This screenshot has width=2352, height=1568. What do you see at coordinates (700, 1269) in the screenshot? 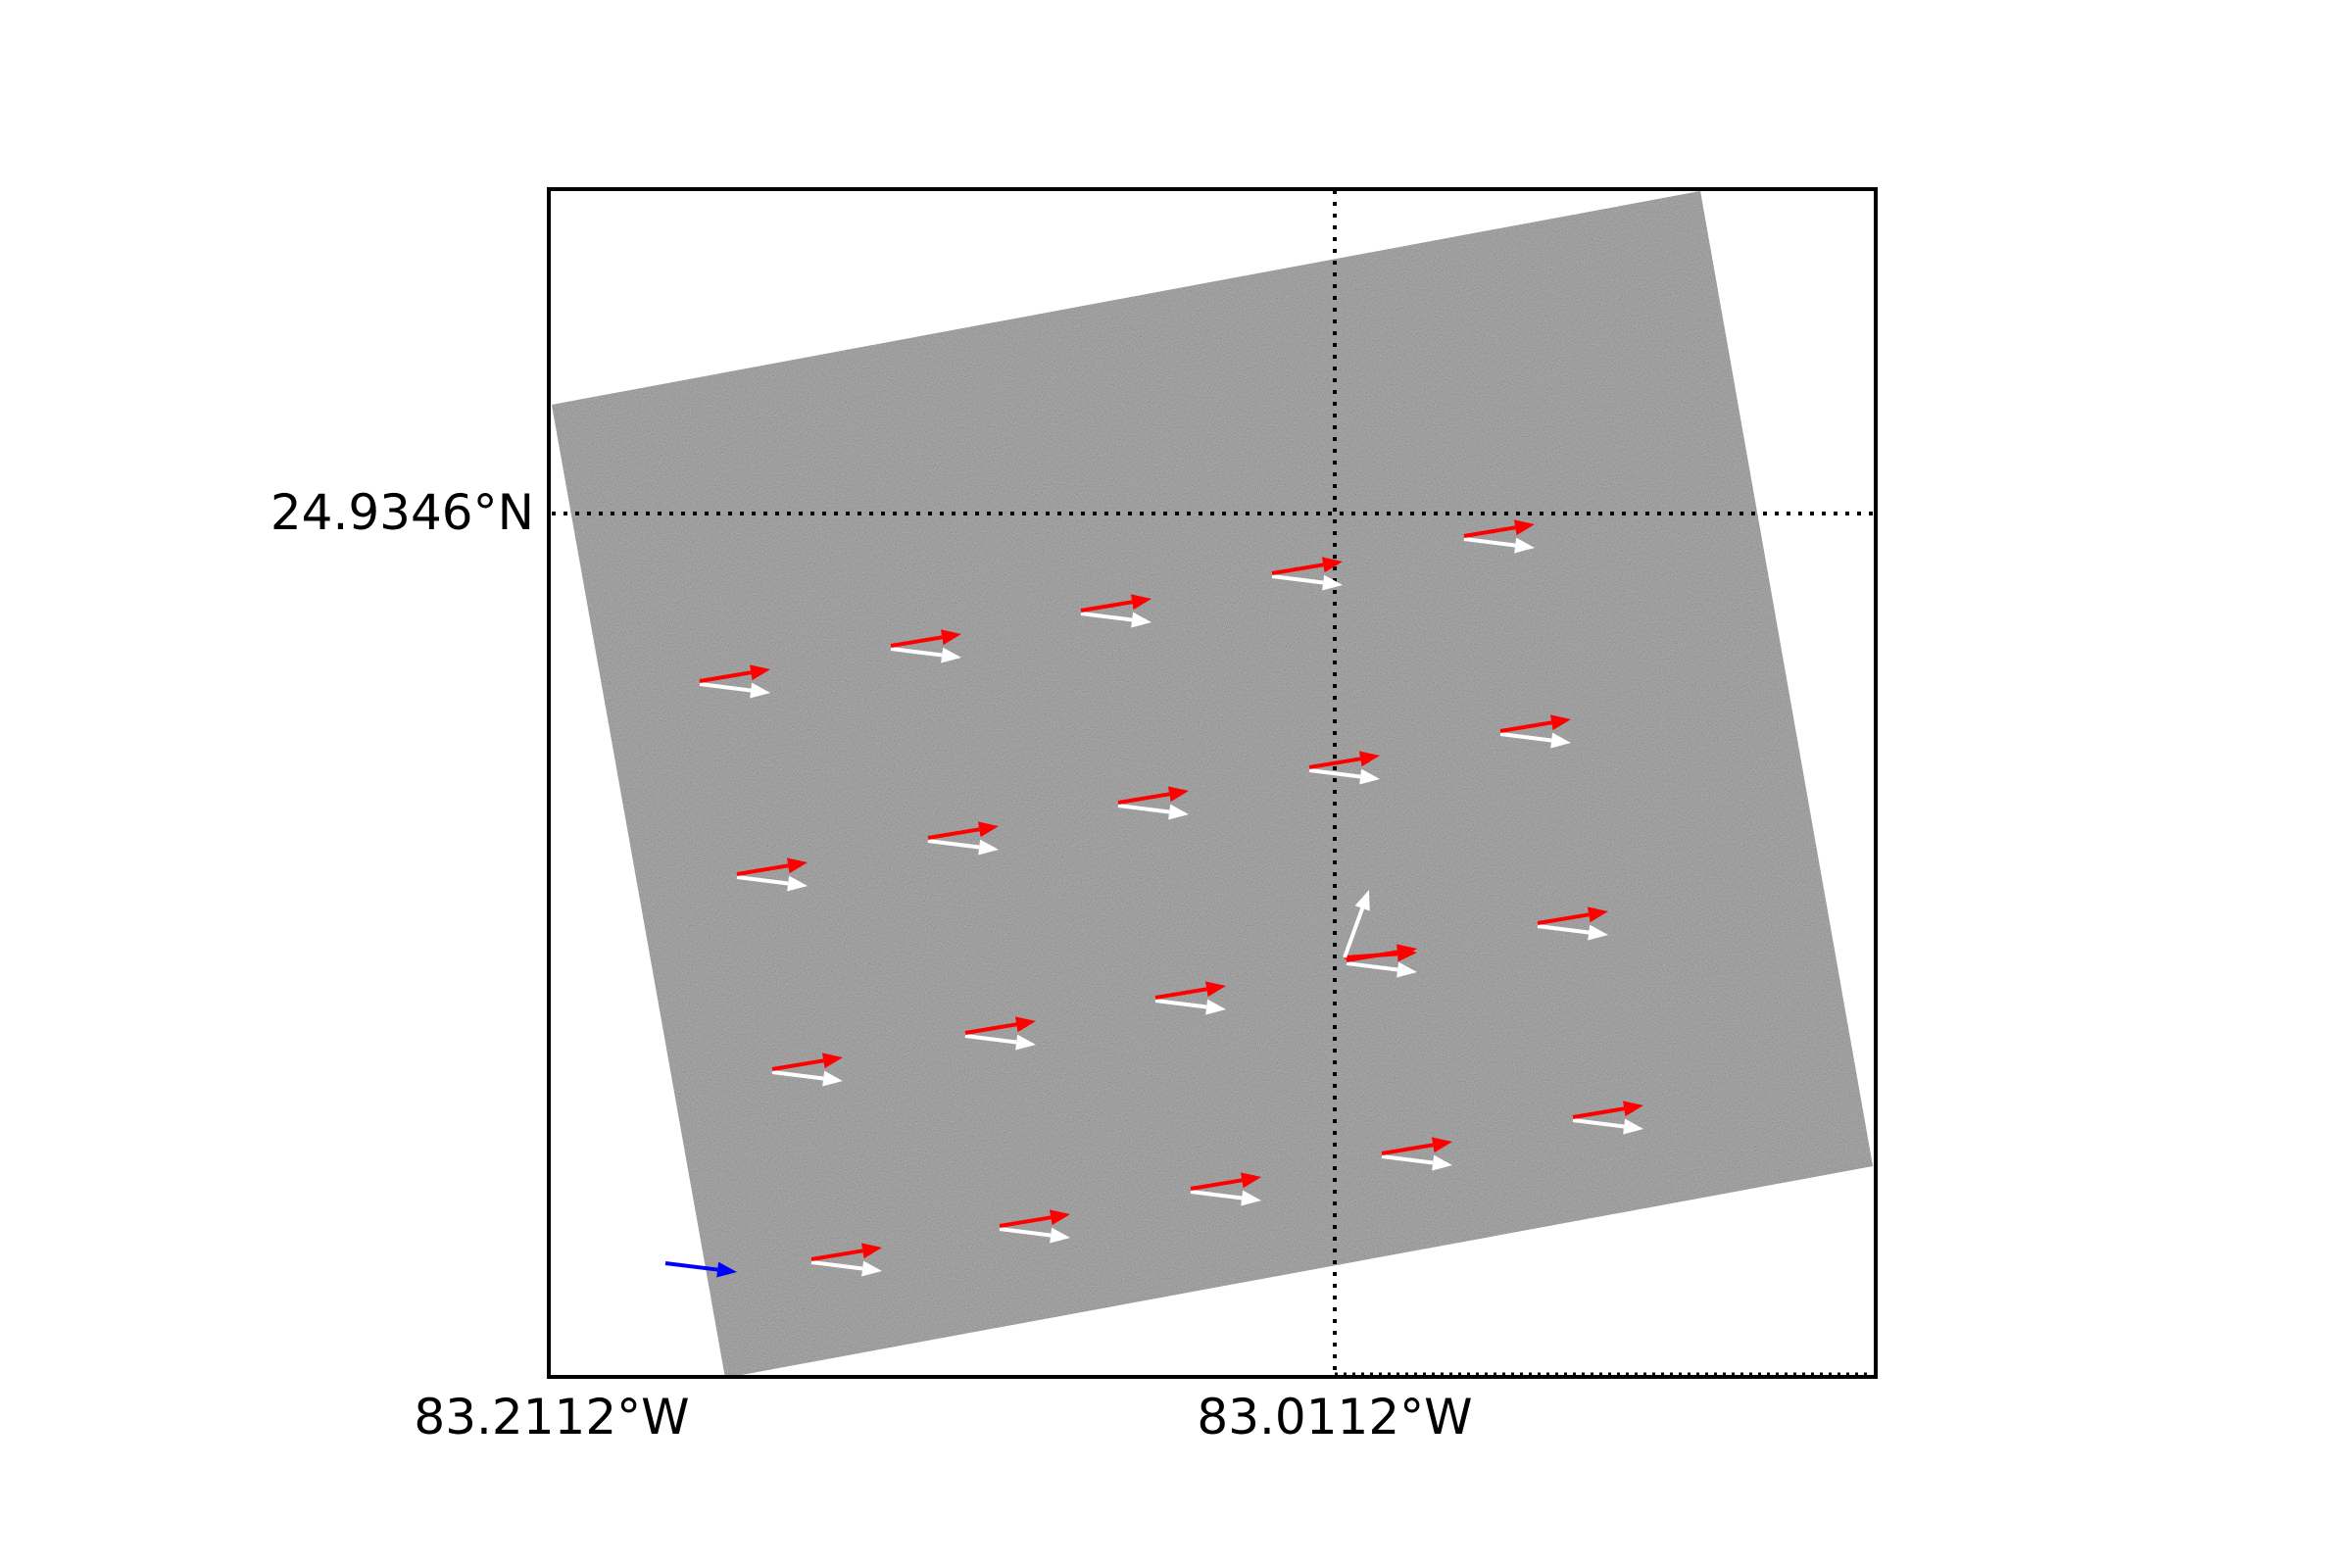
I see `reference-wind-arrow` at bounding box center [700, 1269].